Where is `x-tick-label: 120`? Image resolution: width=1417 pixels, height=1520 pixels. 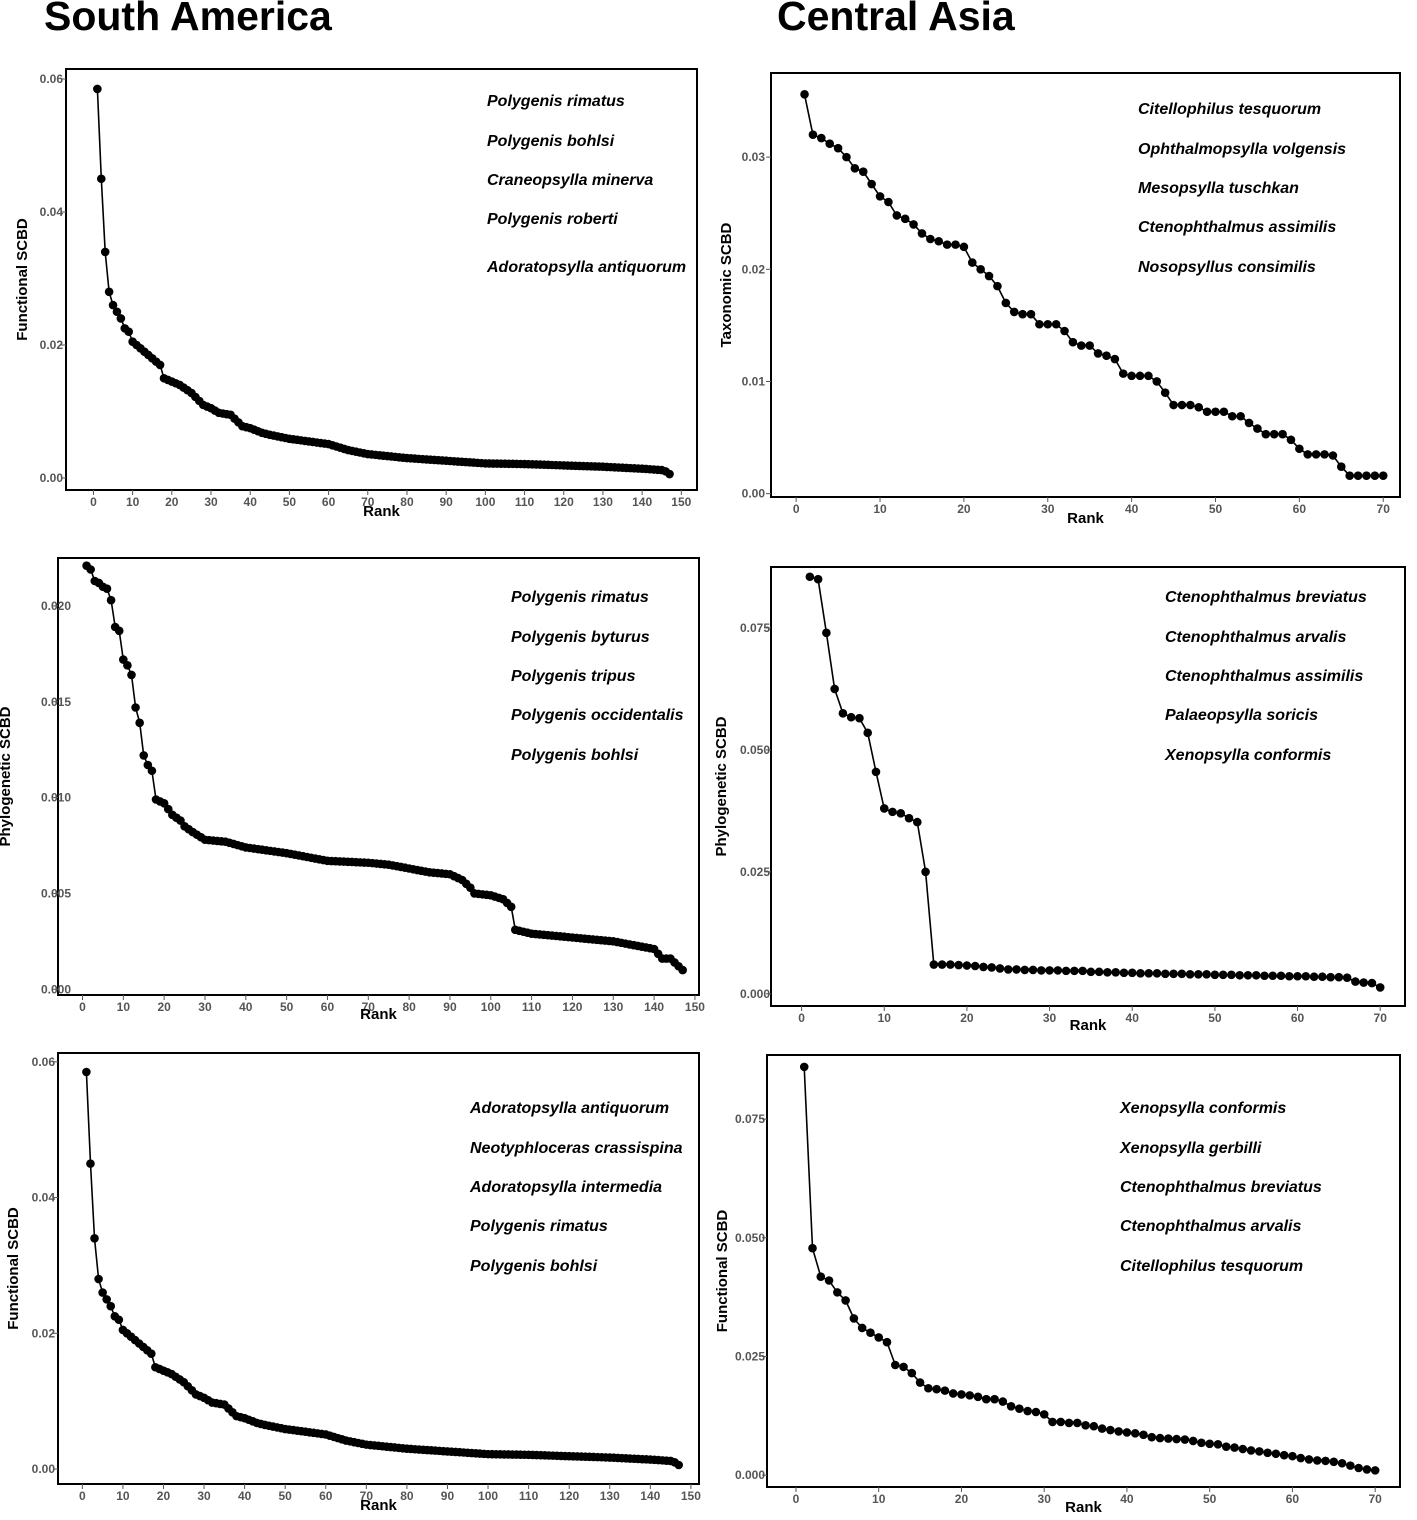 x-tick-label: 120 is located at coordinates (572, 1007).